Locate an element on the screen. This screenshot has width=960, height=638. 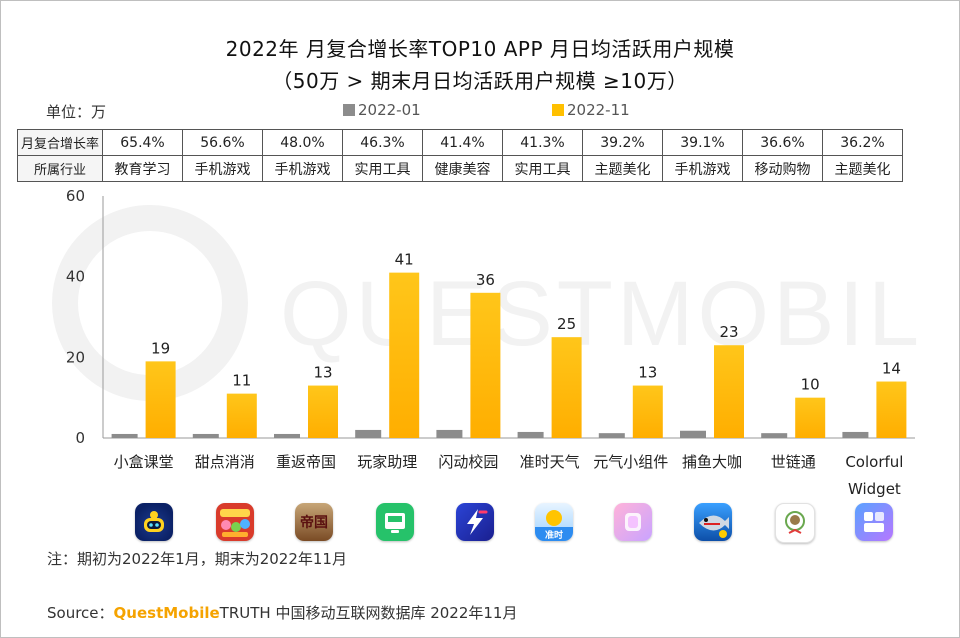
y-tick-label: 40 is located at coordinates (75, 277).